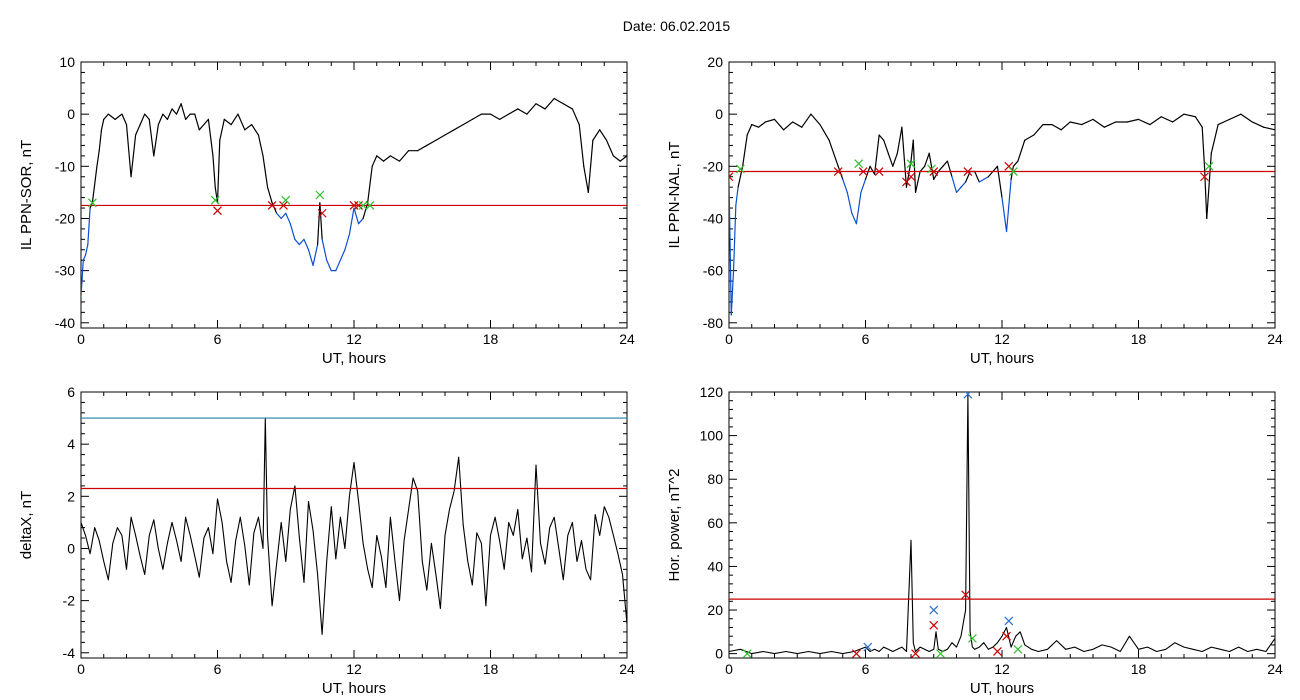 This screenshot has height=700, width=1300. What do you see at coordinates (218, 669) in the screenshot?
I see `x-tick-label: 6` at bounding box center [218, 669].